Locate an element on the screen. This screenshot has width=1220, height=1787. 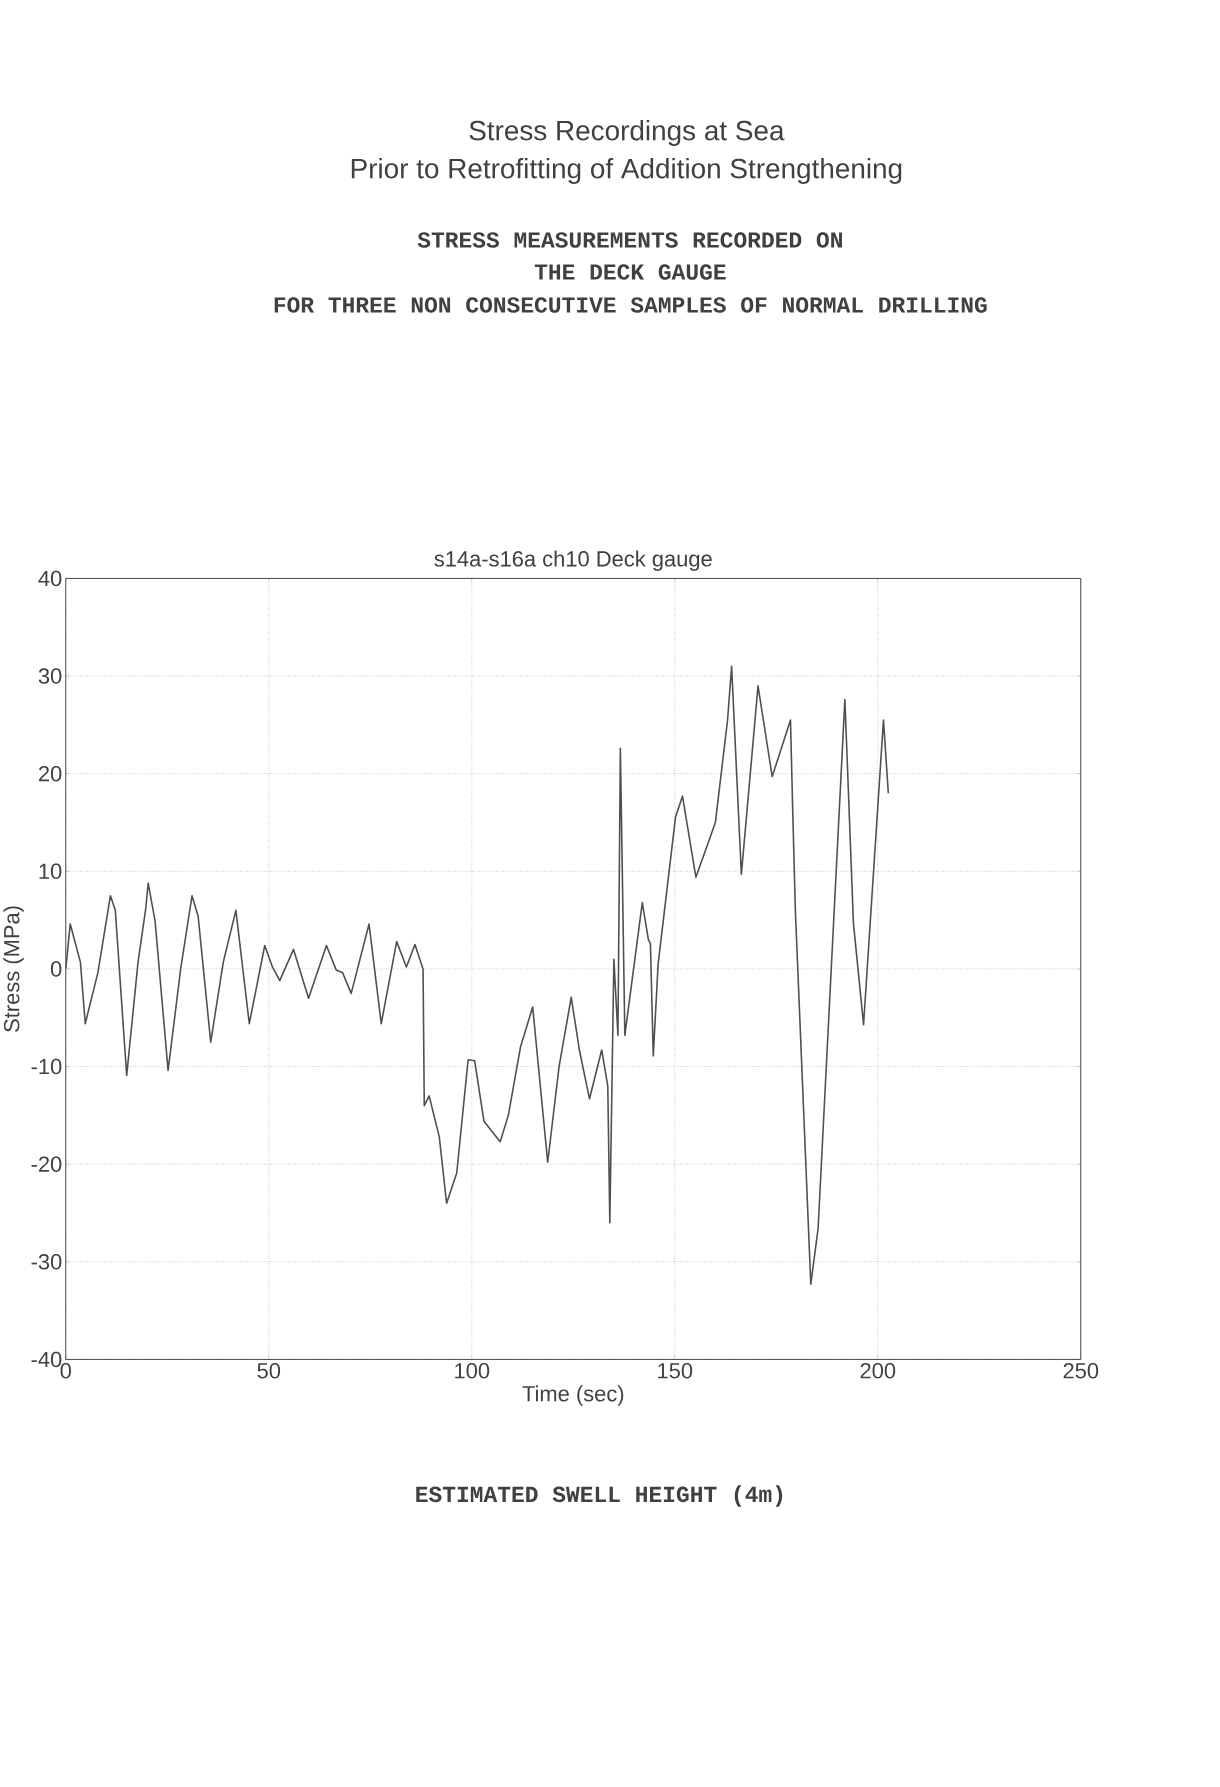
text: Stress Recordings at Sea is located at coordinates (627, 133).